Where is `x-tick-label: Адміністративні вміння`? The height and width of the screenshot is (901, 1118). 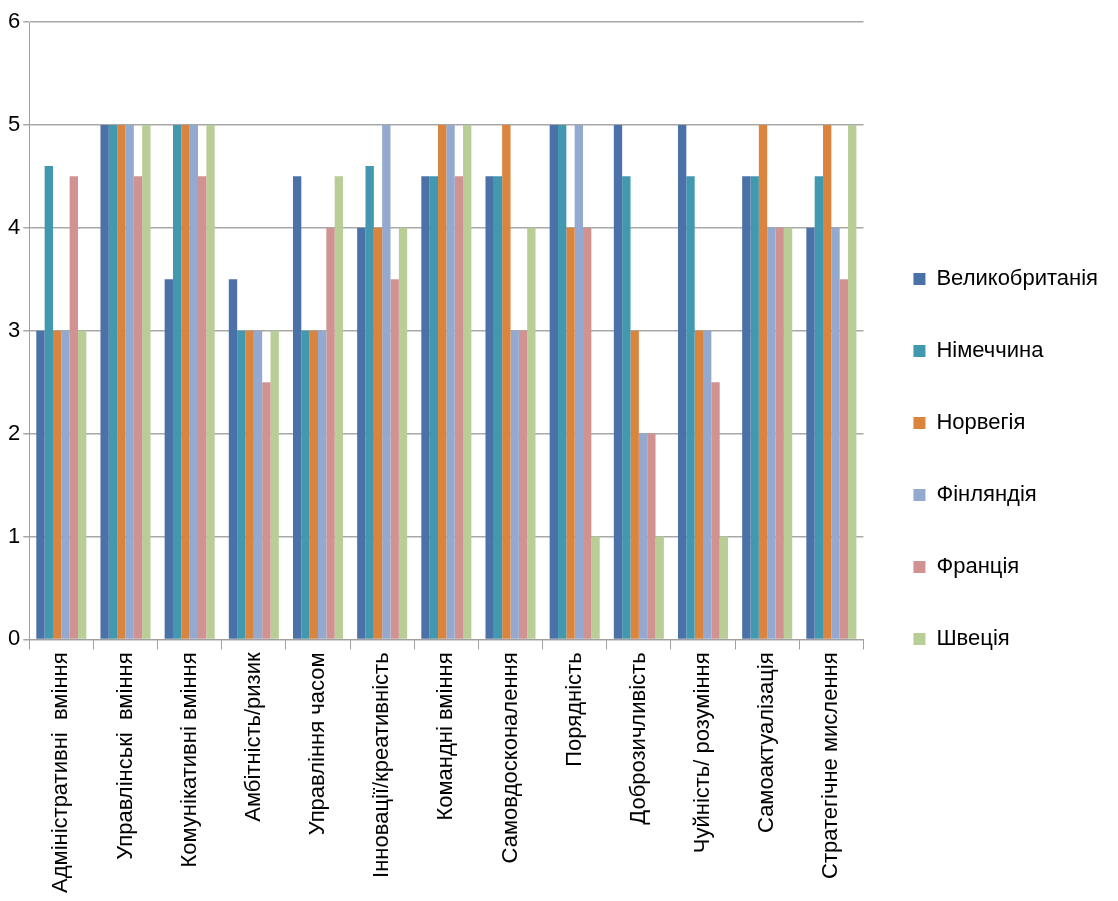 x-tick-label: Адміністративні вміння is located at coordinates (60, 773).